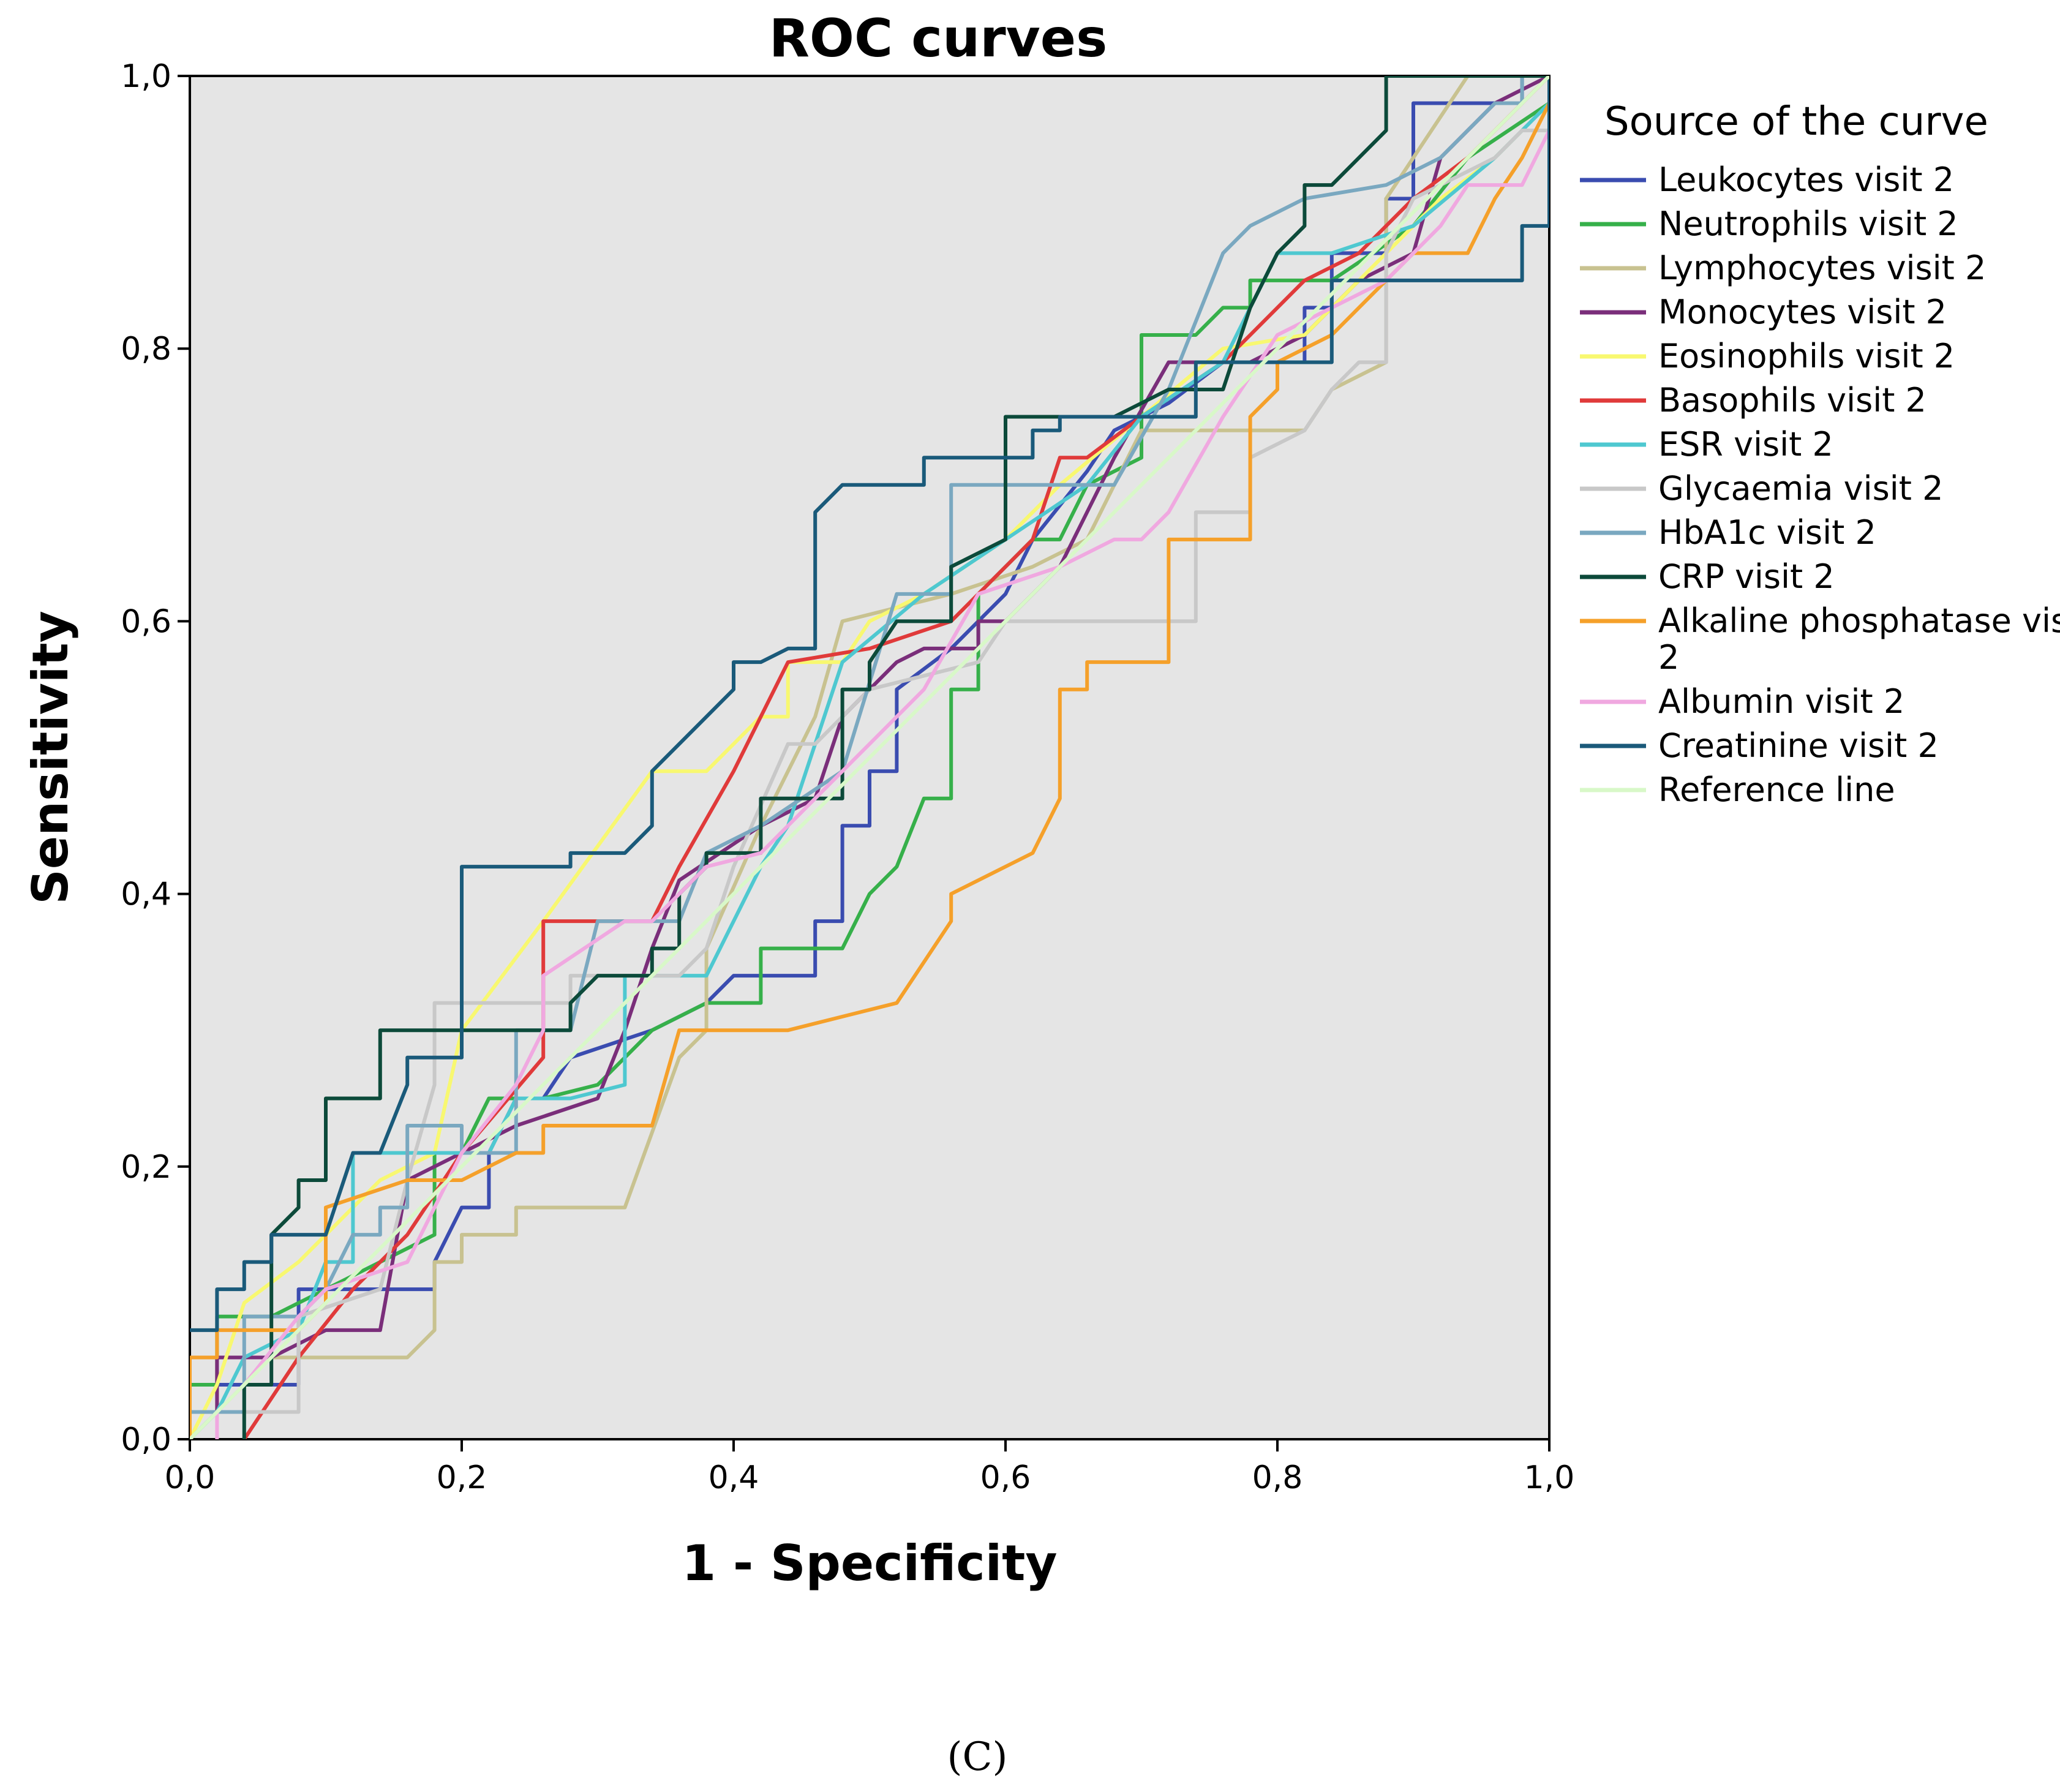 Image resolution: width=2060 pixels, height=1792 pixels. I want to click on legend-item-lymphocytes-visit-2: Lymphocytes visit 2, so click(1783, 268).